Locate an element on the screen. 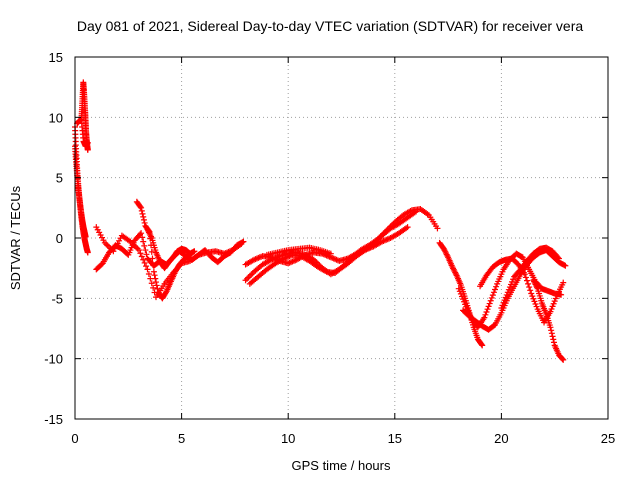 This screenshot has height=480, width=640. y-tick-label: -15 is located at coordinates (53, 419).